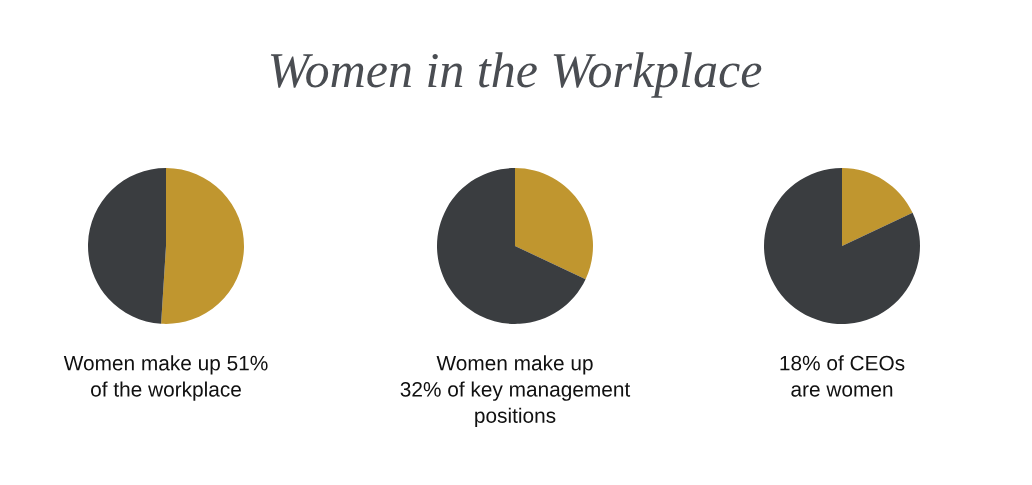 The image size is (1032, 485). What do you see at coordinates (516, 75) in the screenshot?
I see `chart-title: Women in the Workplace` at bounding box center [516, 75].